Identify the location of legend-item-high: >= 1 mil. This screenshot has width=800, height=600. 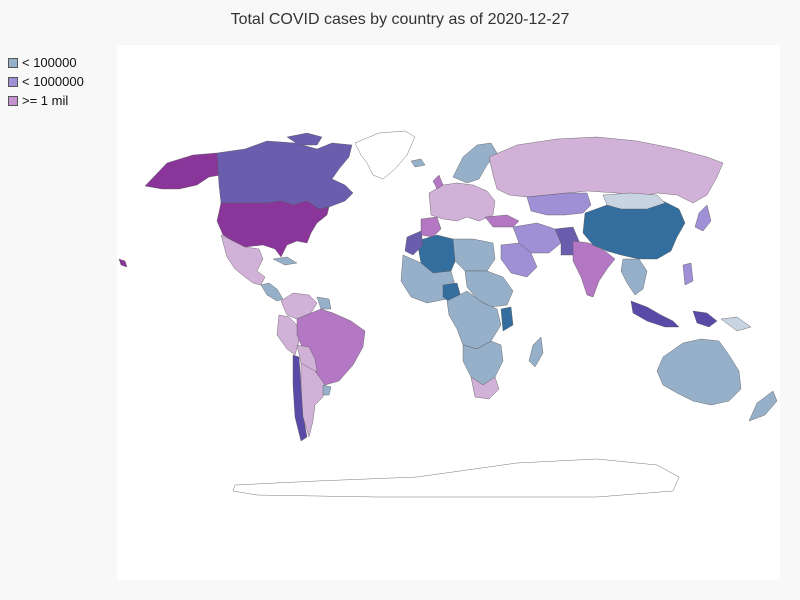
(46, 100).